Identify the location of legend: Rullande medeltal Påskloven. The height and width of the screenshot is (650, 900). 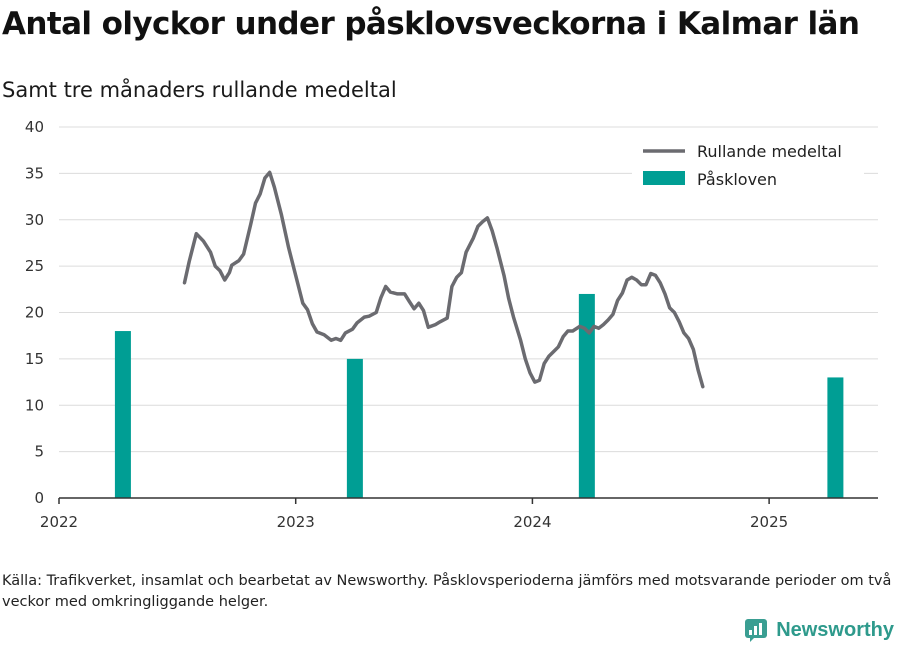
(748, 166).